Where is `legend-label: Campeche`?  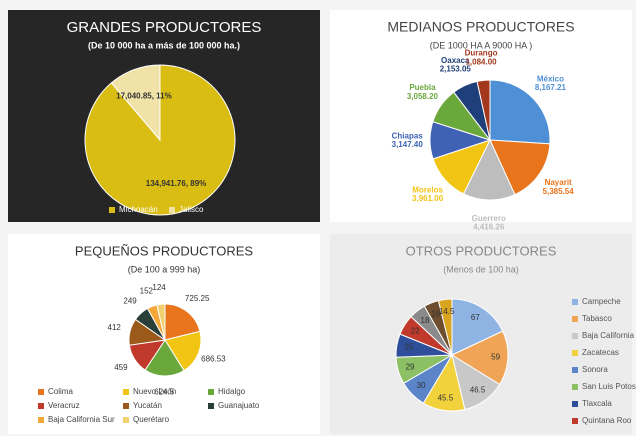 legend-label: Campeche is located at coordinates (601, 301).